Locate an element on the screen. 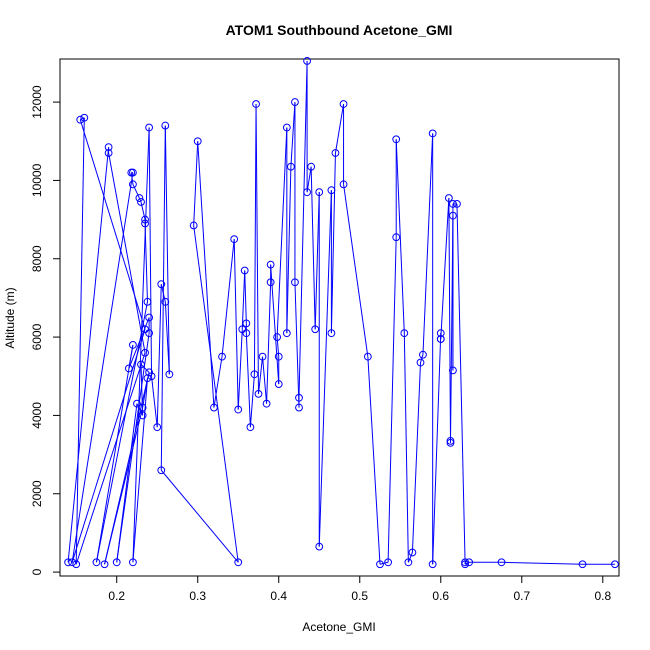 The image size is (650, 650). x-axis-label: Acetone_GMI is located at coordinates (338, 627).